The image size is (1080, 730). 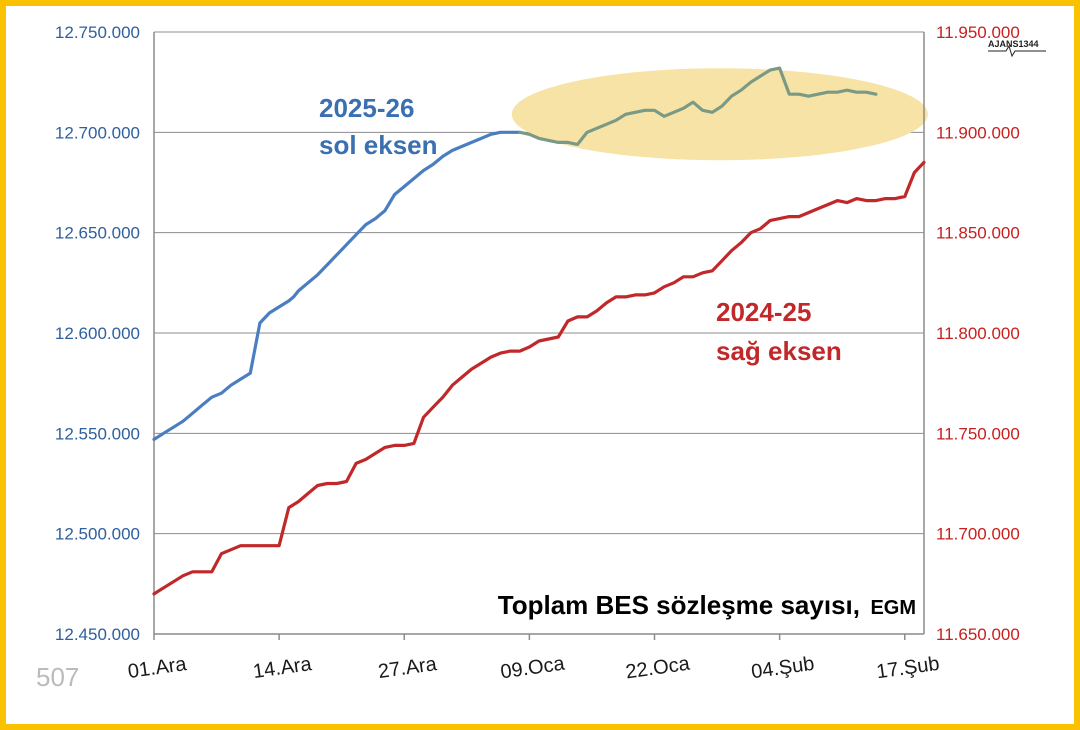 What do you see at coordinates (779, 351) in the screenshot?
I see `series-label-2024-25-line2: sağ eksen` at bounding box center [779, 351].